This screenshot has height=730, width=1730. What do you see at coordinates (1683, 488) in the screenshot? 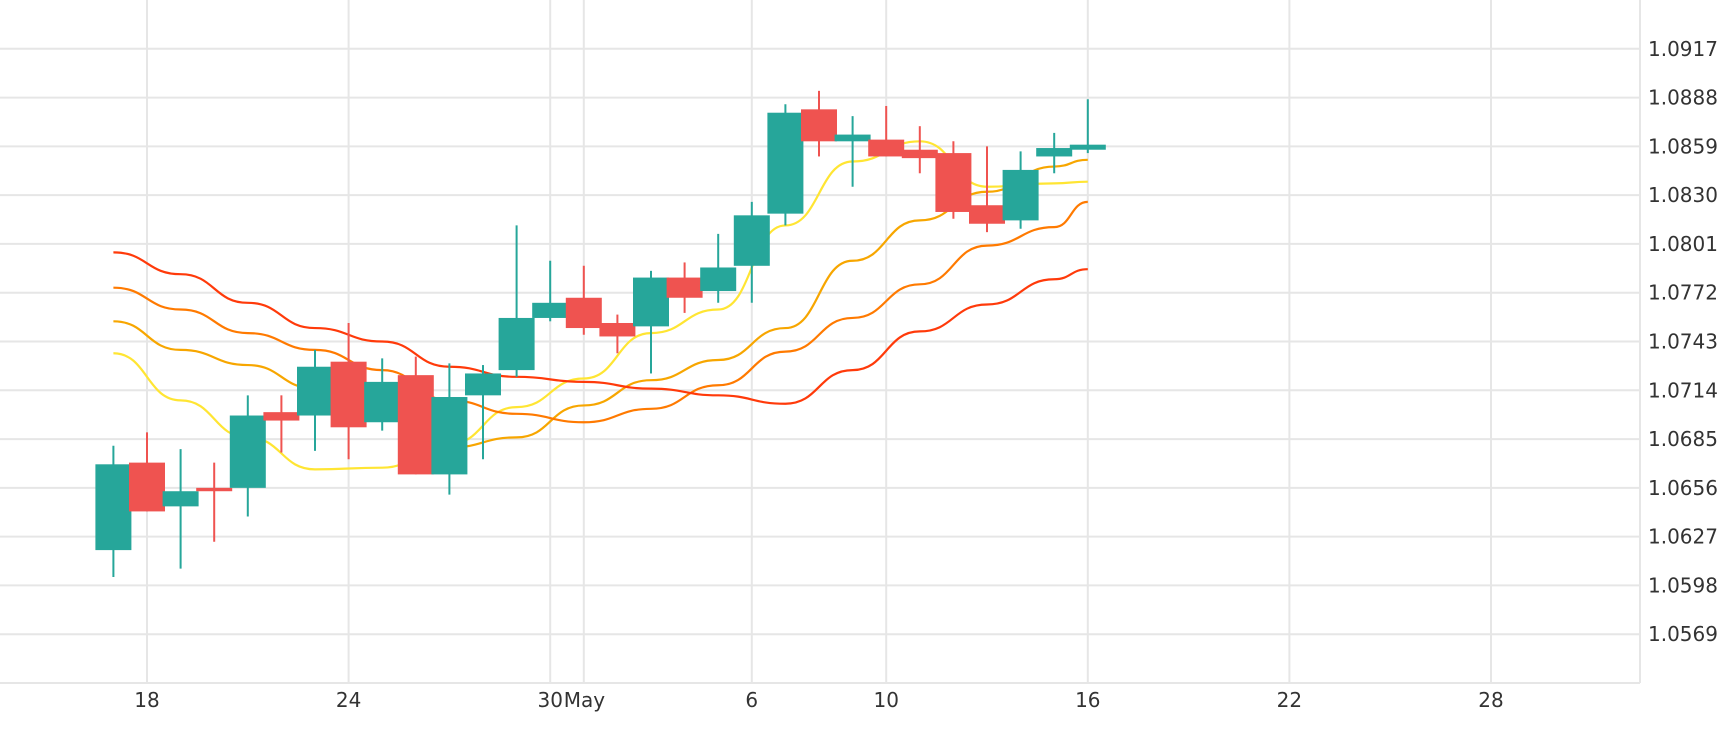
I see `y-tick-label: 1.0656` at bounding box center [1683, 488].